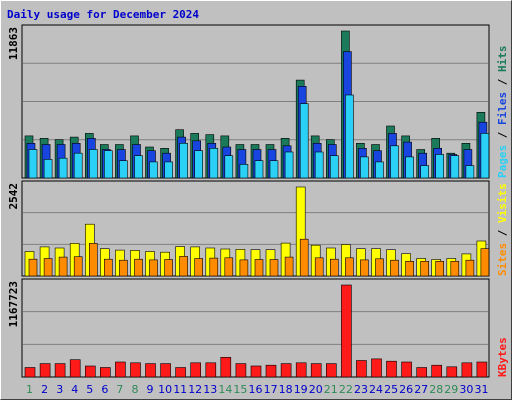 This screenshot has width=512, height=400. I want to click on x-tick-label: 19, so click(301, 389).